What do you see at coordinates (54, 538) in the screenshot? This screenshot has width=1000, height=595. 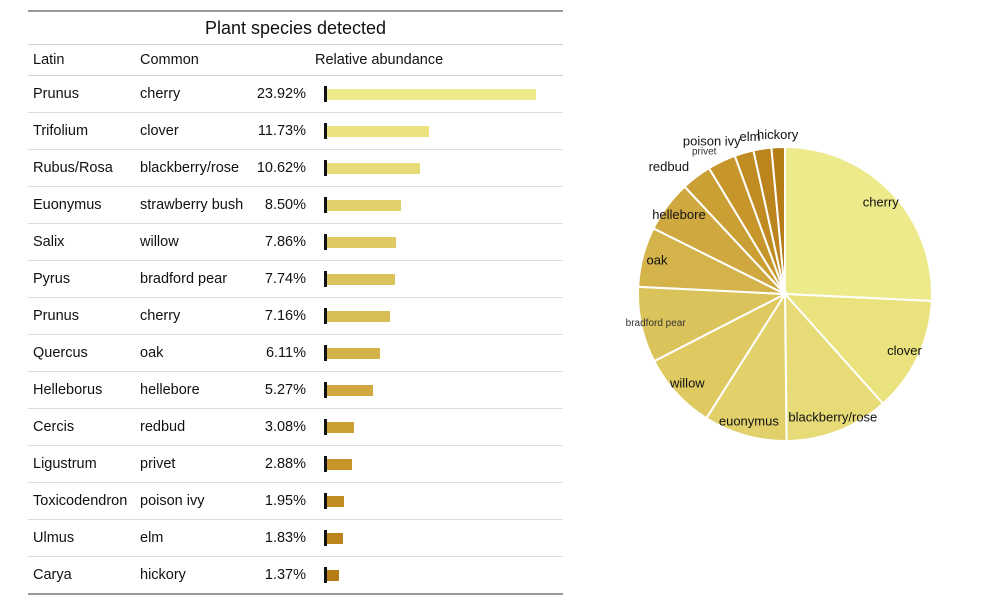 I see `cell-latin: Ulmus` at bounding box center [54, 538].